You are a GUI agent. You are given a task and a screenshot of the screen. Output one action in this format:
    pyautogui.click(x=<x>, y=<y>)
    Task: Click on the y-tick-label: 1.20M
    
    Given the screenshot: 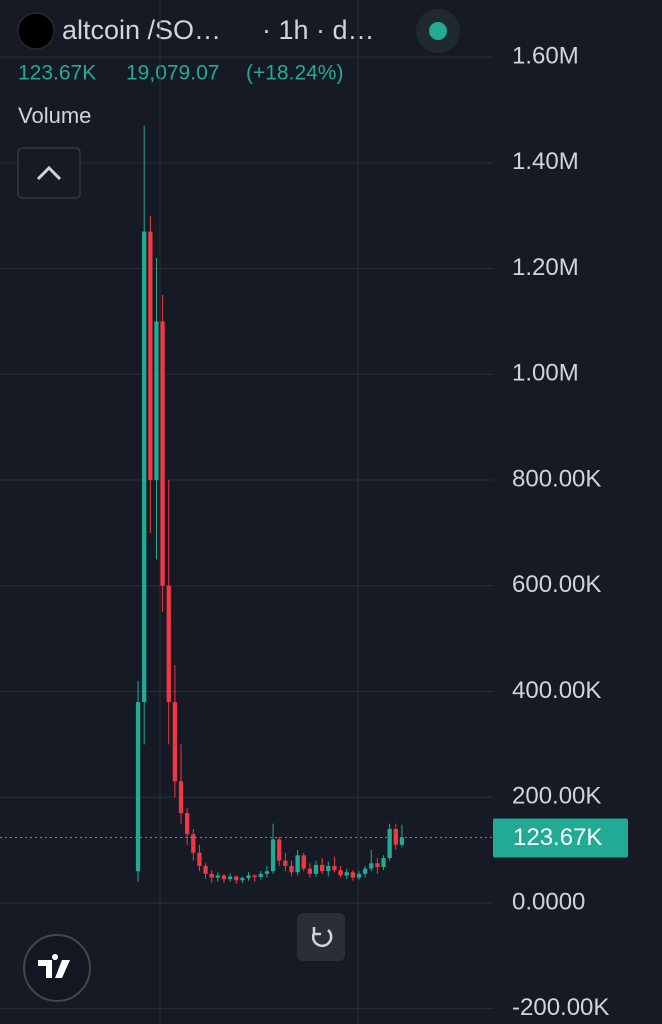 What is the action you would take?
    pyautogui.click(x=545, y=267)
    